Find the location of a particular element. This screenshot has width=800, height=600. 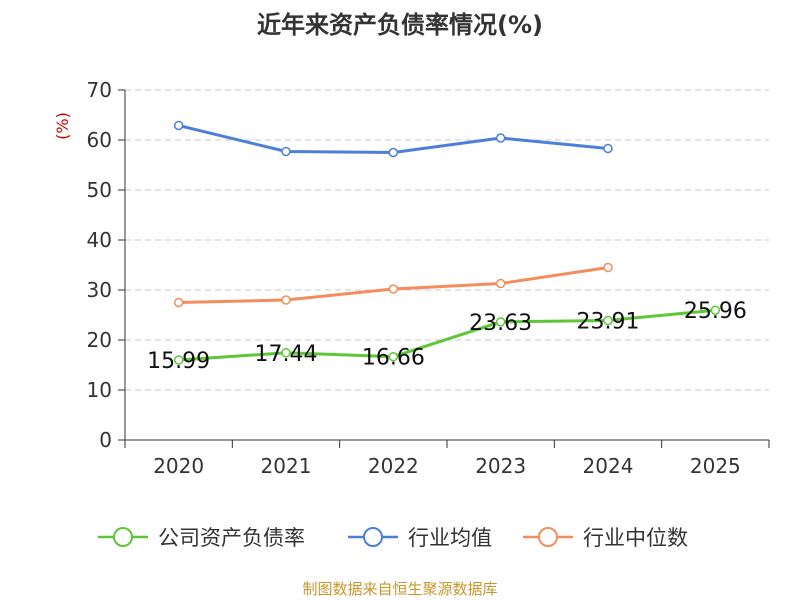

y-tick-label: 40 is located at coordinates (99, 240).